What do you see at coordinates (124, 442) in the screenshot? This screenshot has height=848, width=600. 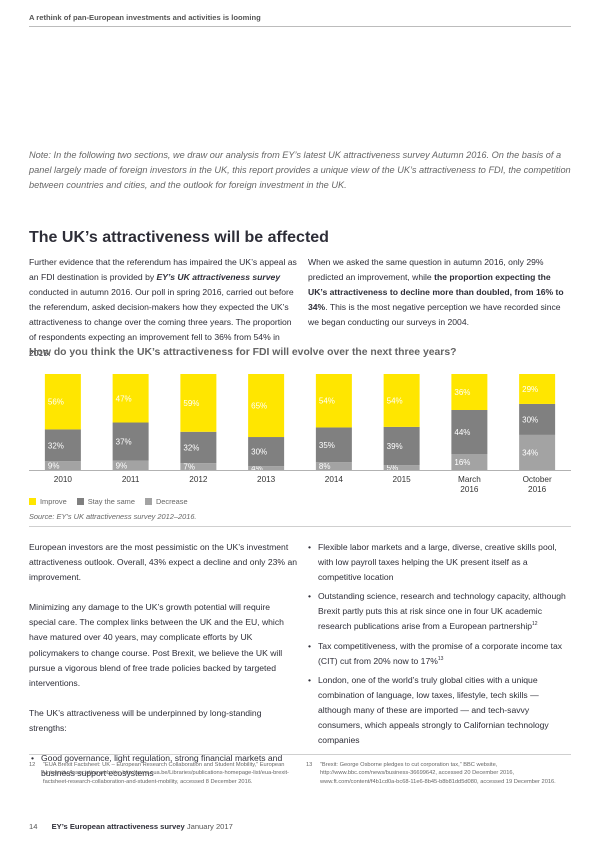 I see `data-label-stay-the-same-1: 37%` at bounding box center [124, 442].